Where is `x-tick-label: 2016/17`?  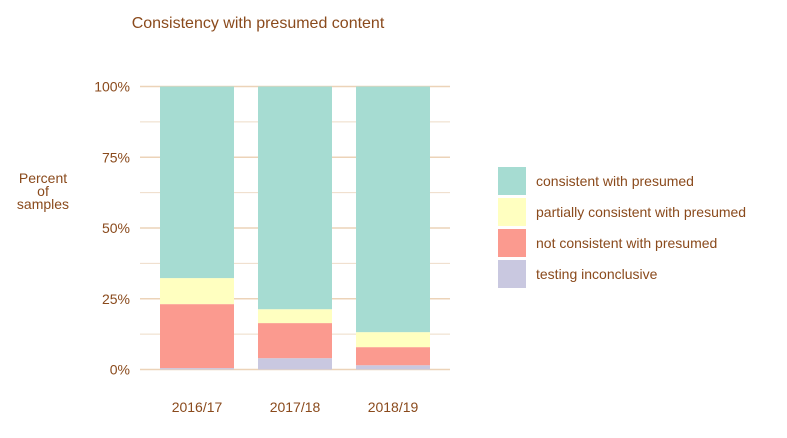 x-tick-label: 2016/17 is located at coordinates (197, 407).